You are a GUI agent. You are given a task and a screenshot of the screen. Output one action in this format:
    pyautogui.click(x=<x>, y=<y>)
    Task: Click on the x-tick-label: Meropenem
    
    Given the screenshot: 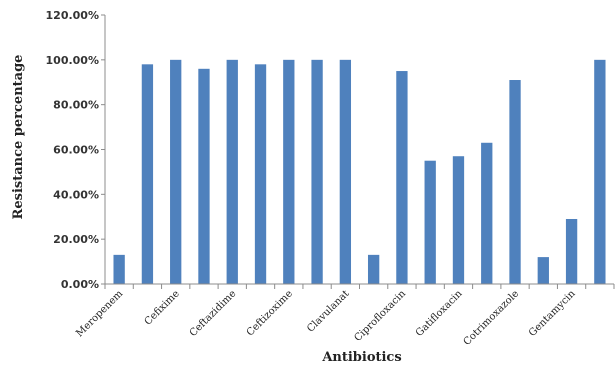 What is the action you would take?
    pyautogui.click(x=99, y=313)
    